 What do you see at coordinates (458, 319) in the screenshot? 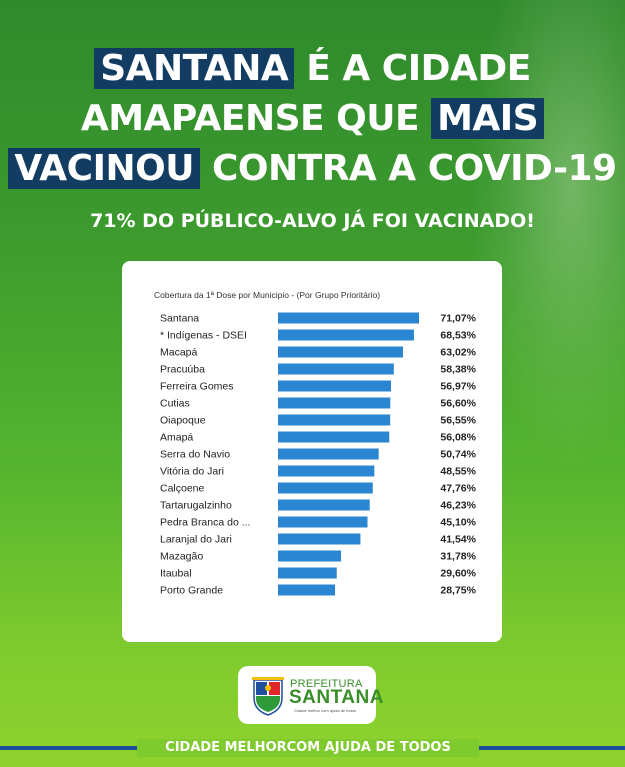
I see `value-label: 71,07%` at bounding box center [458, 319].